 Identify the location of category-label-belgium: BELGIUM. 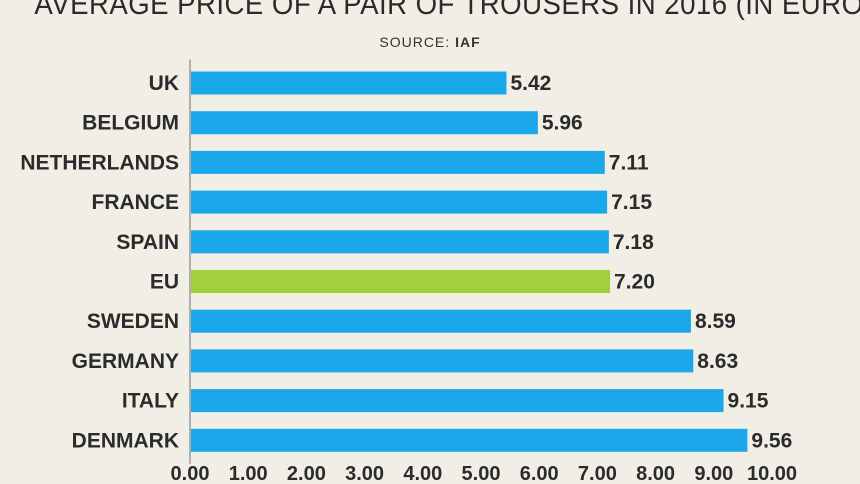
(130, 123).